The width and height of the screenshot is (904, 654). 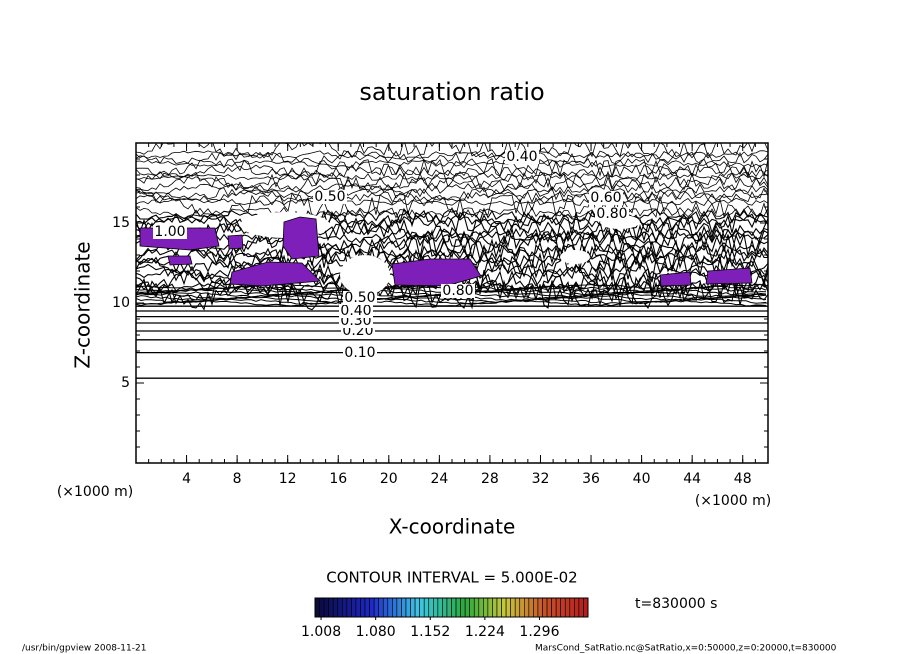 I want to click on contour-interval: CONTOUR INTERVAL = 5.000E-02, so click(x=451, y=578).